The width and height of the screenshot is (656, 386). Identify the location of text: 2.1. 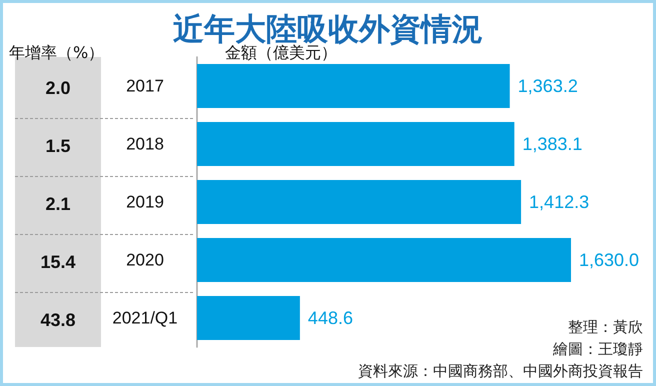
(58, 204).